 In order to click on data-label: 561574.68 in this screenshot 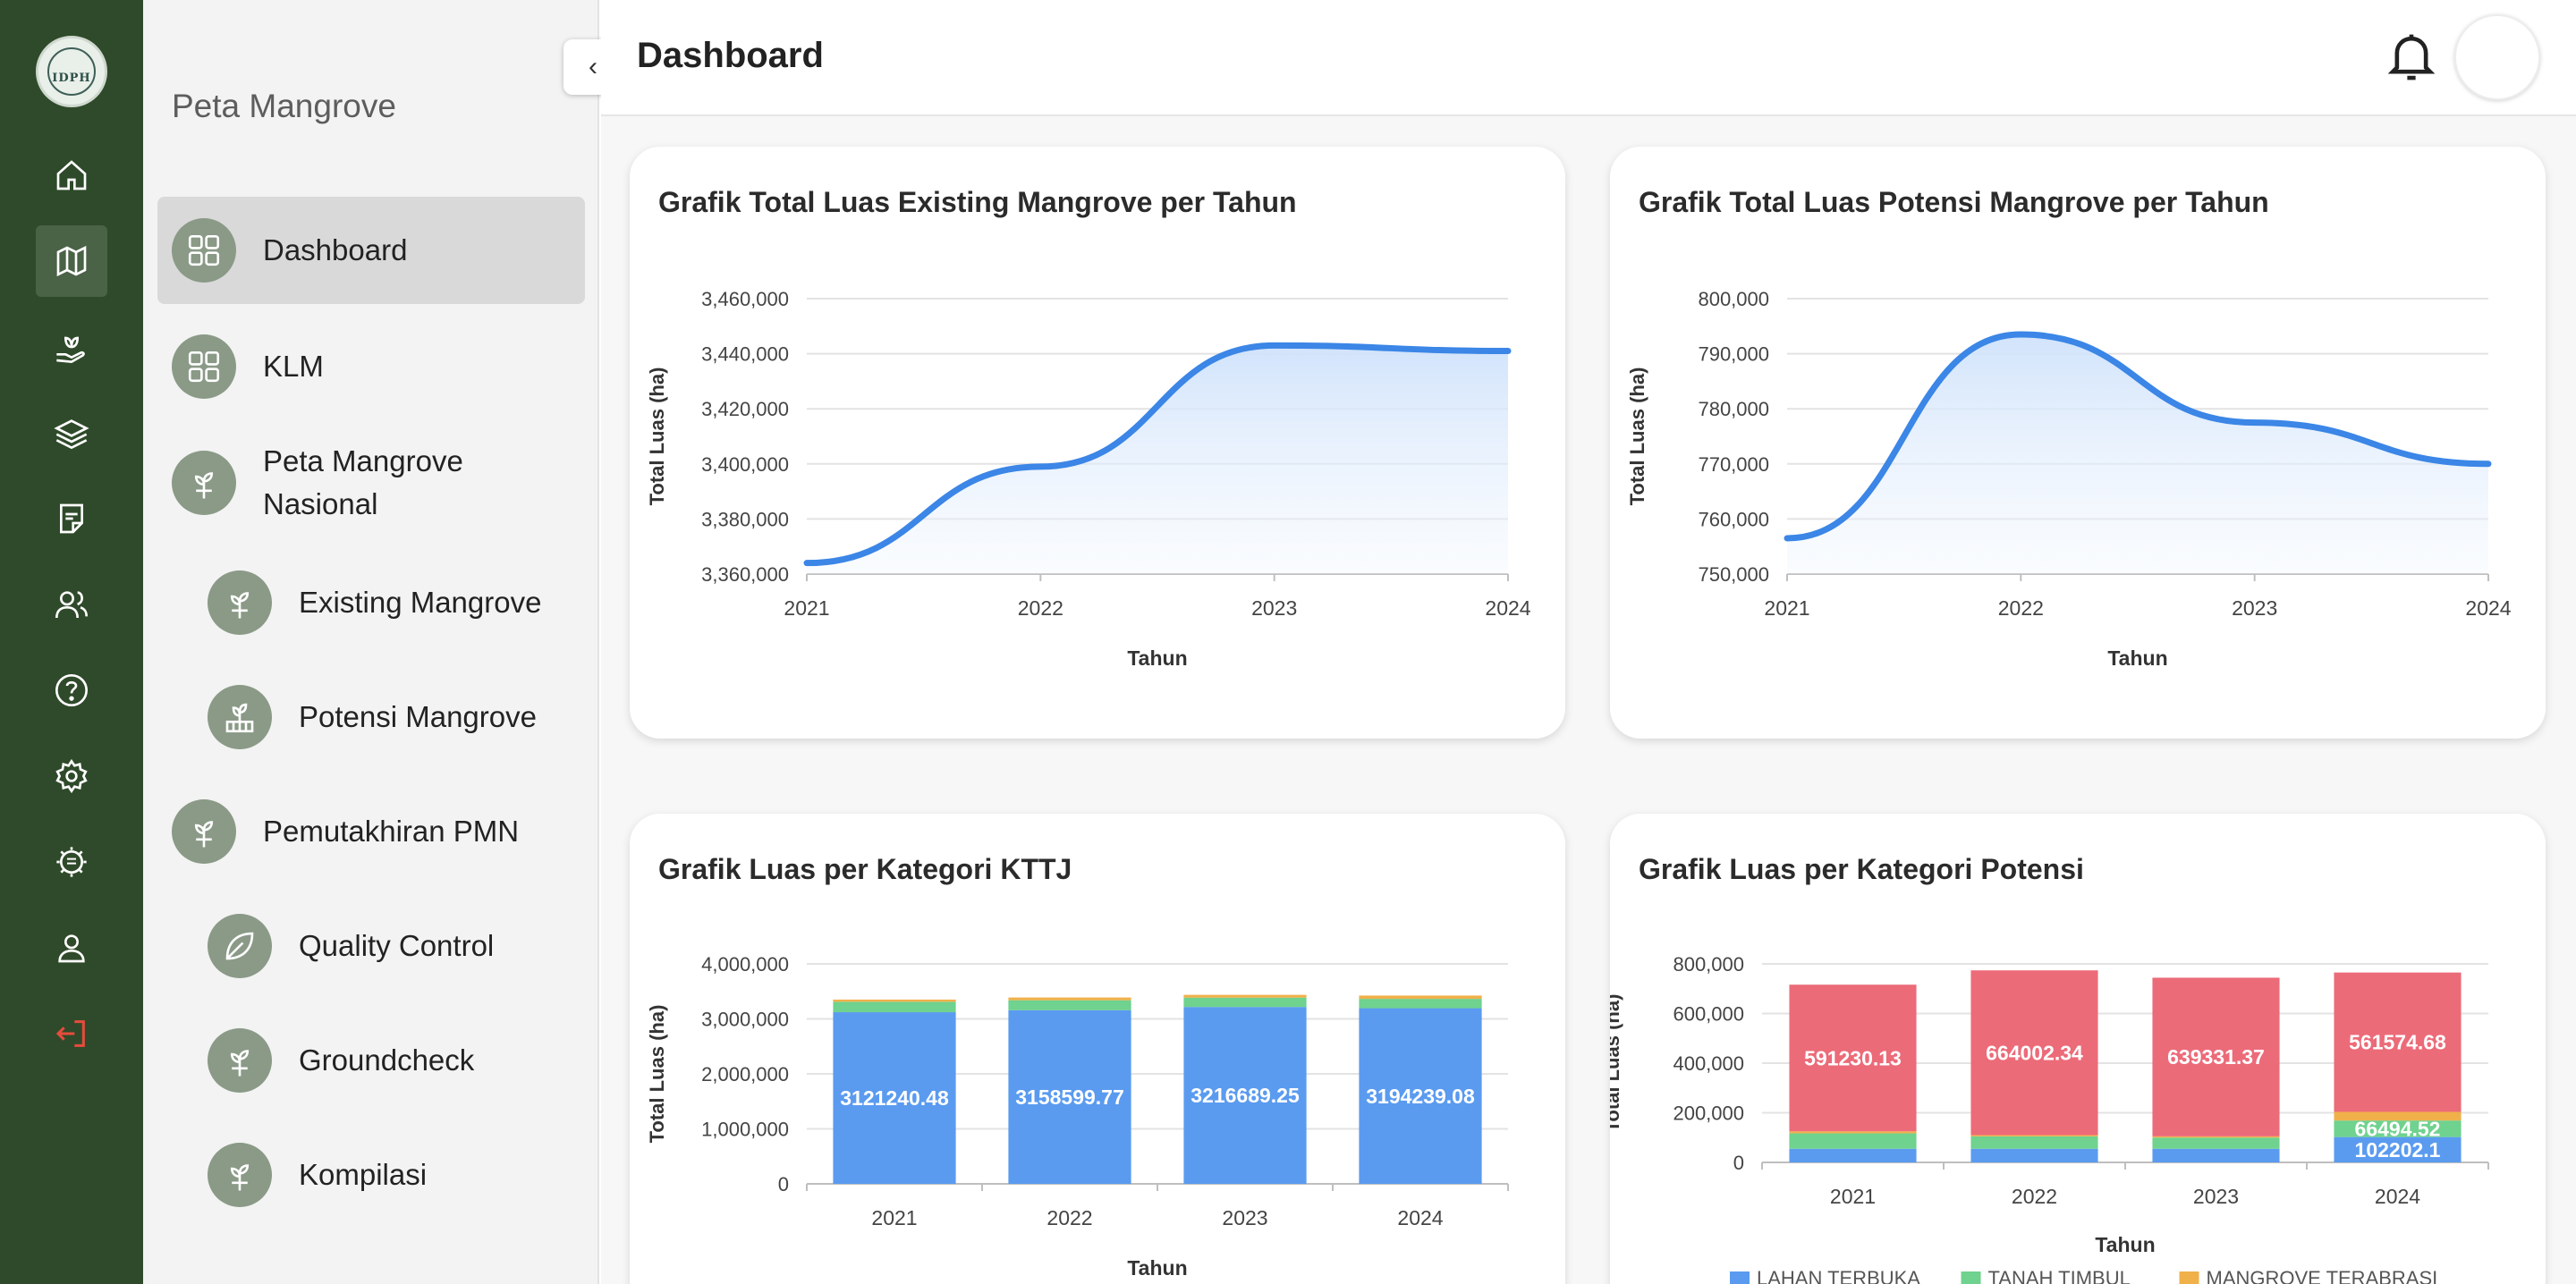, I will do `click(2397, 1042)`.